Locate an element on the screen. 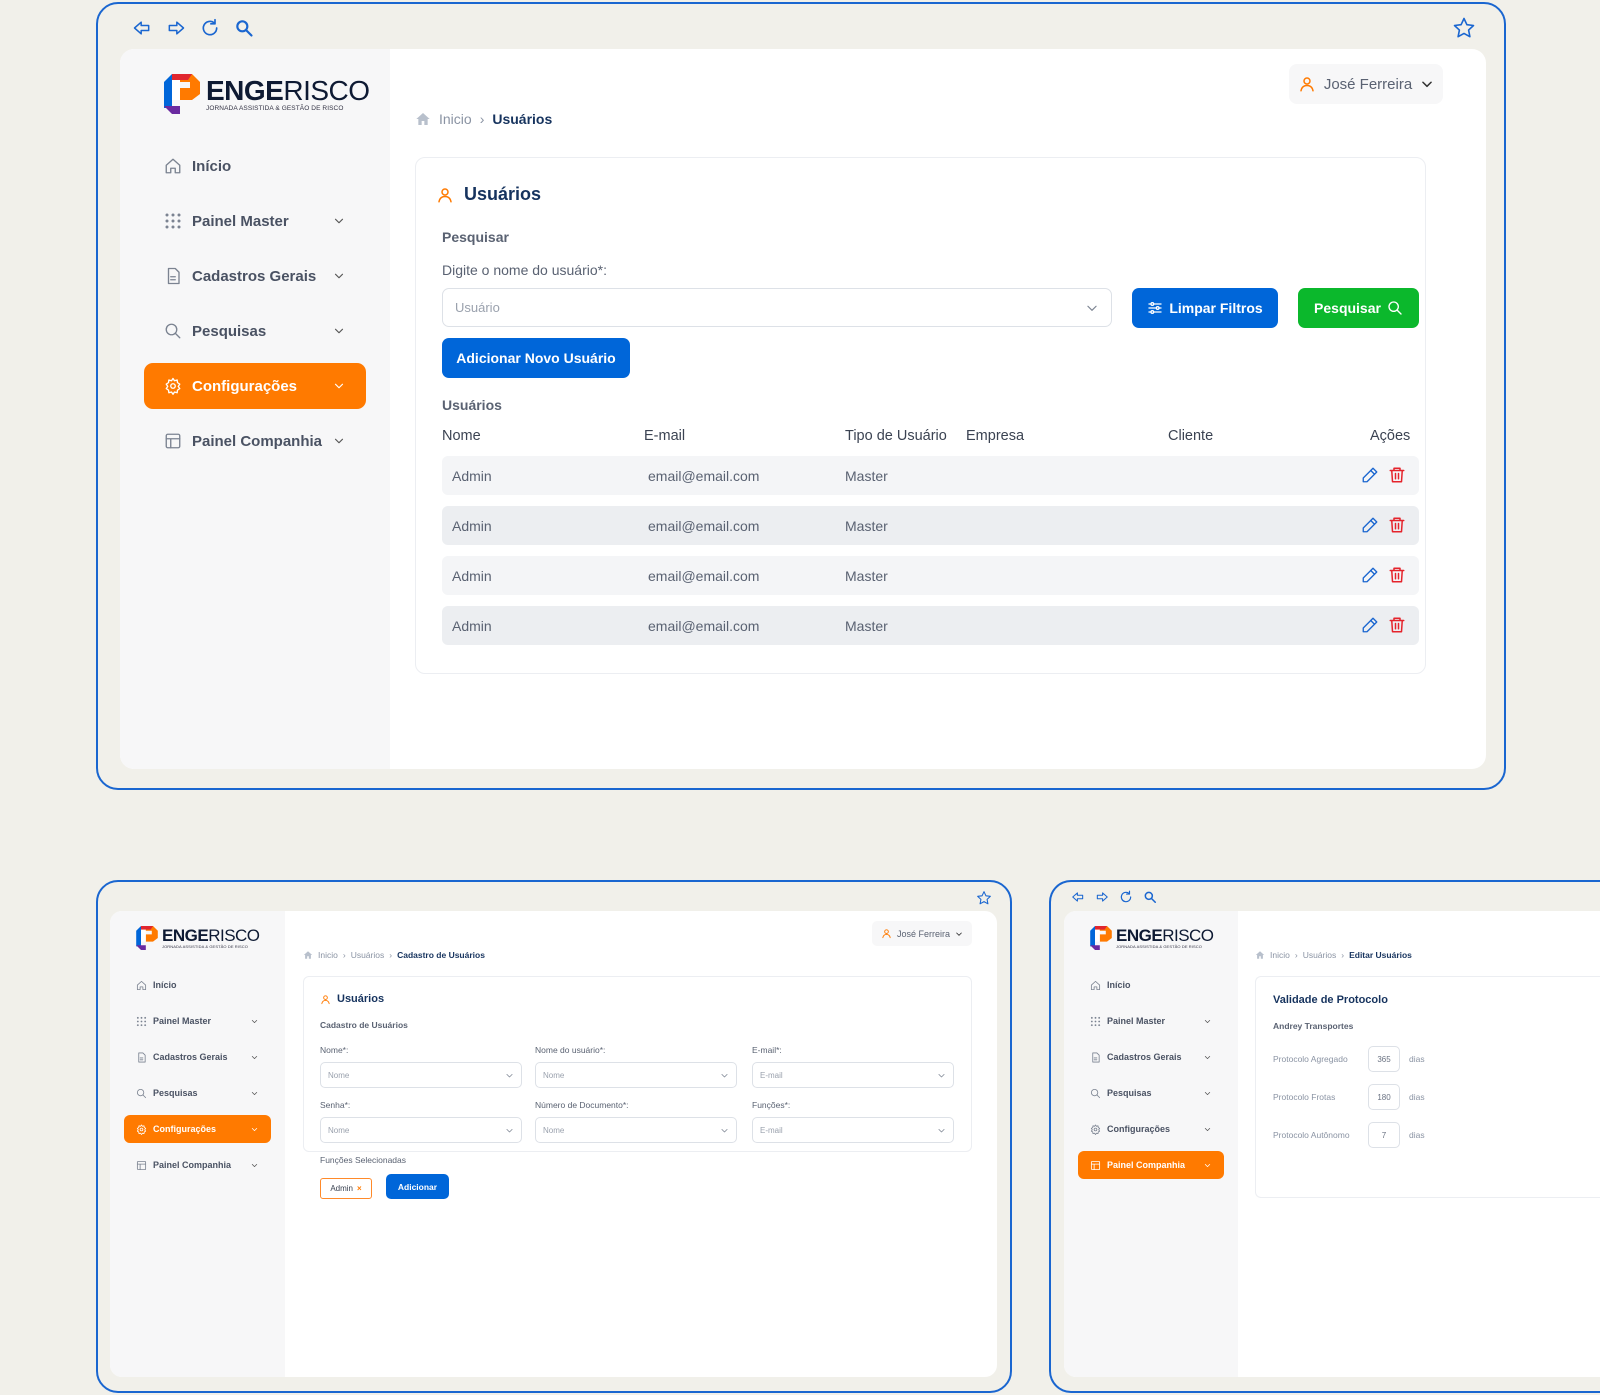 The height and width of the screenshot is (1395, 1600). form-subtitle: Cadastro de Usuários is located at coordinates (364, 1025).